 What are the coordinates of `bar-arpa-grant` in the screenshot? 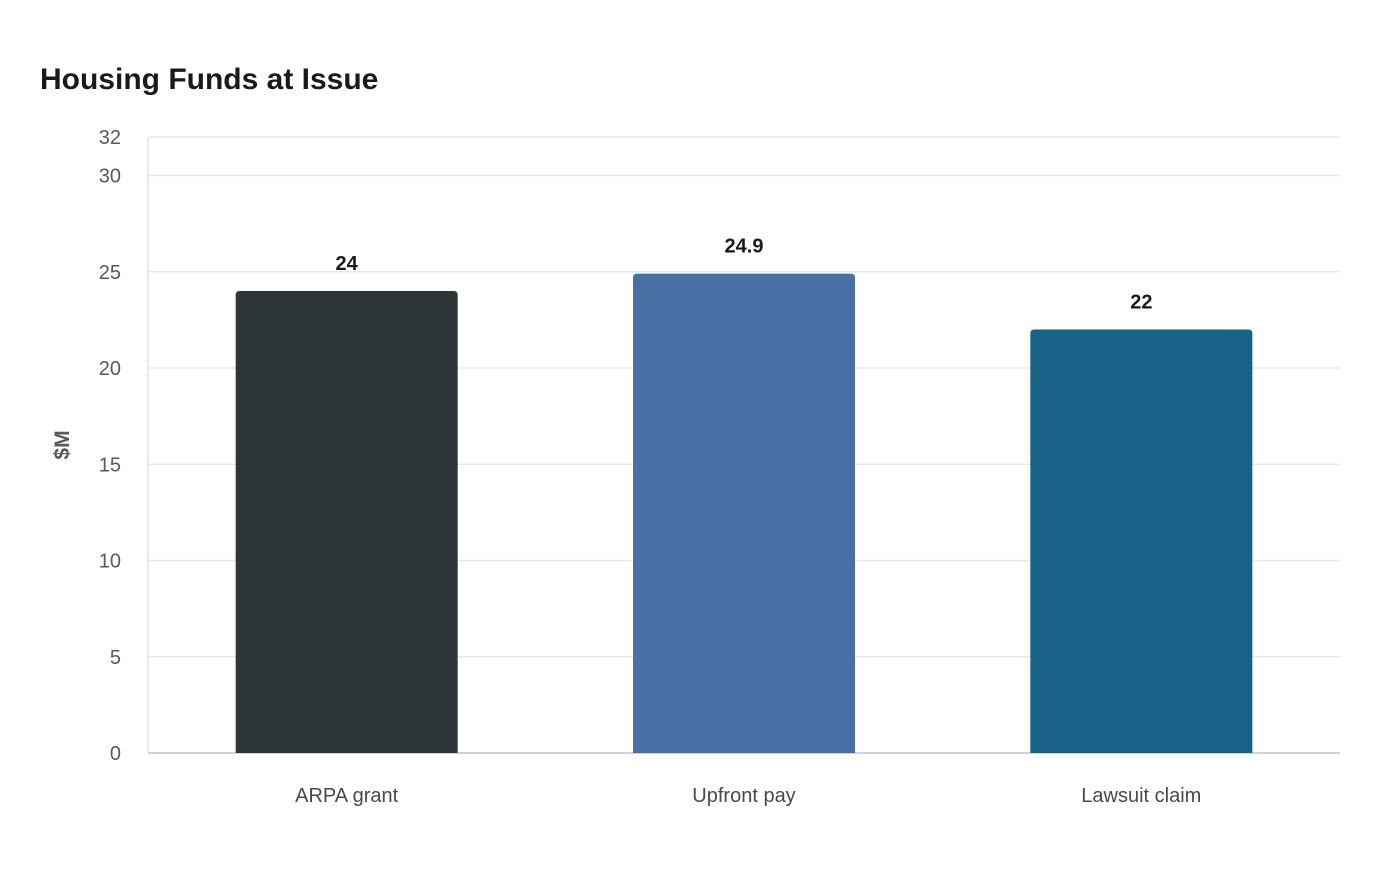 It's located at (346, 522).